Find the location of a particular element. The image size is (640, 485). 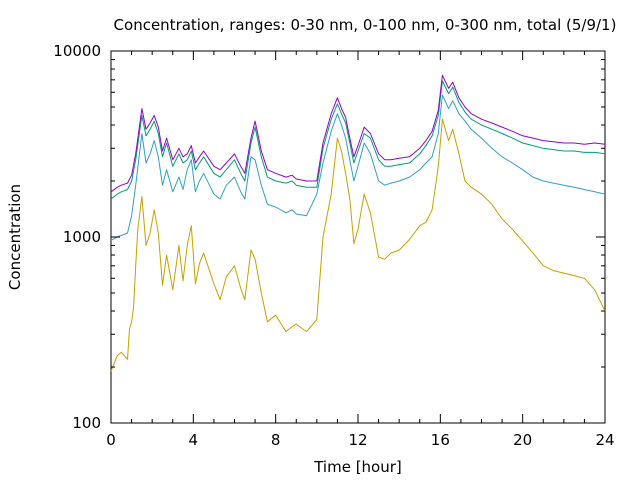

y-tick-label: 10000 is located at coordinates (77, 51).